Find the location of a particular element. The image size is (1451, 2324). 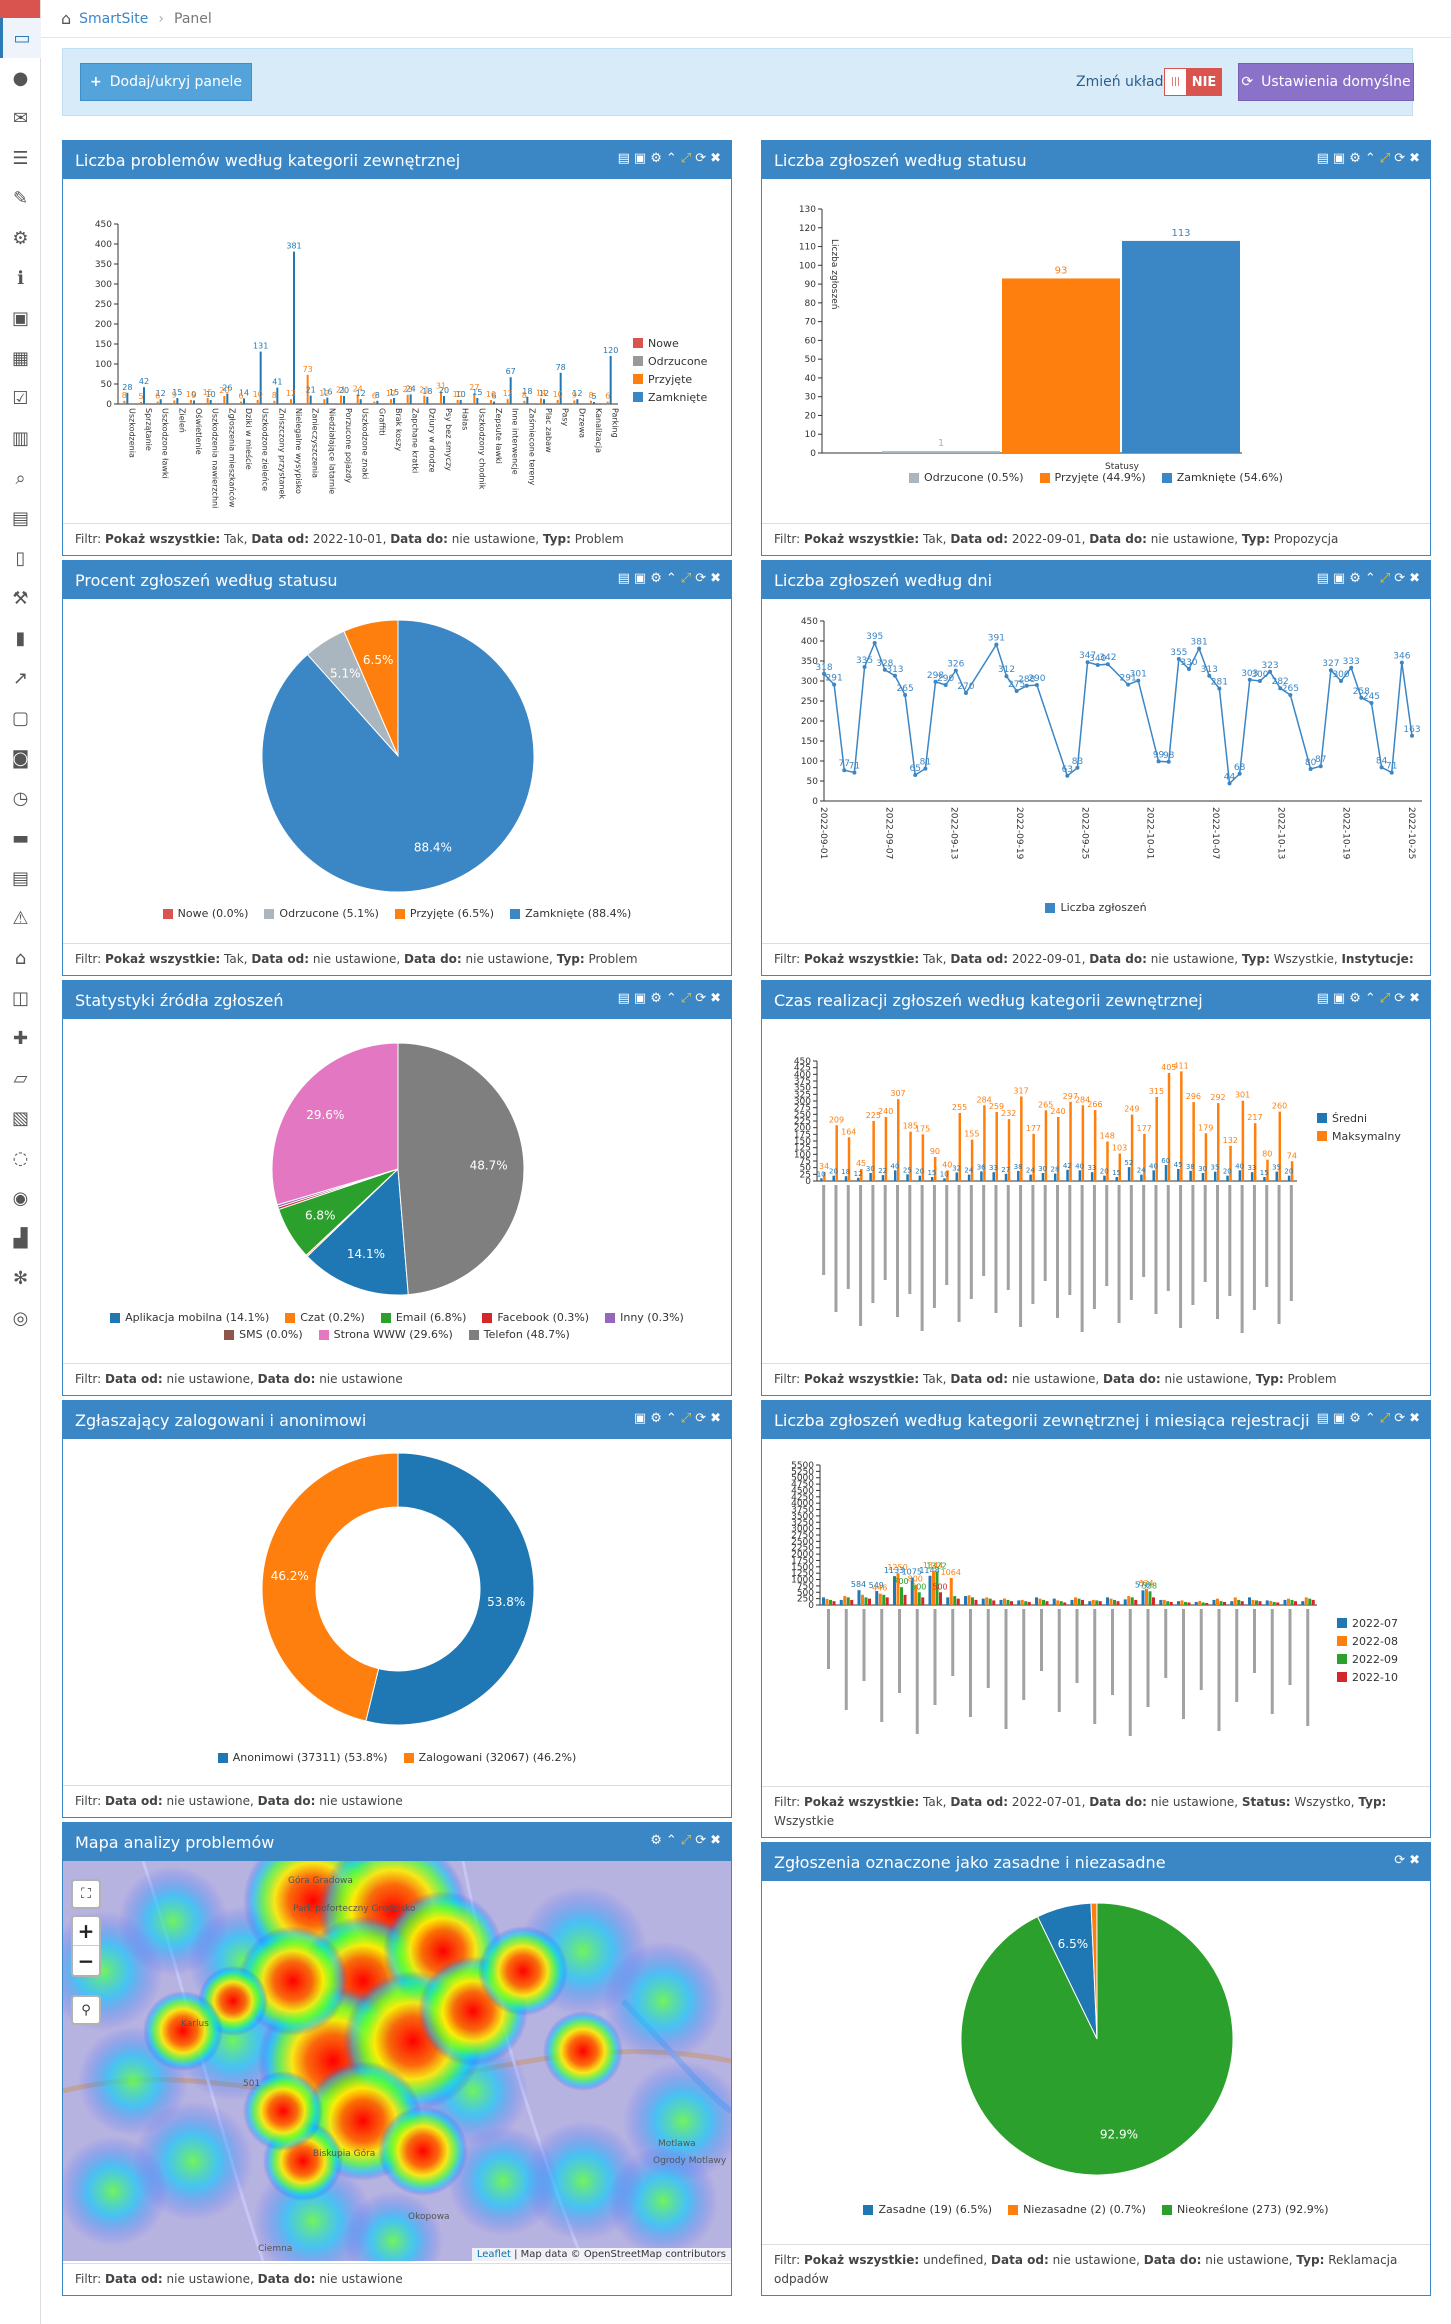

legend-item: Strona WWW (29.6%) is located at coordinates (385, 1334).